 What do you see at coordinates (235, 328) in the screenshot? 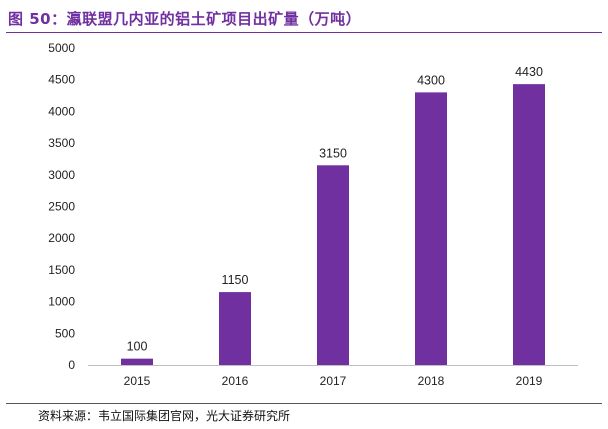
I see `bar-2016` at bounding box center [235, 328].